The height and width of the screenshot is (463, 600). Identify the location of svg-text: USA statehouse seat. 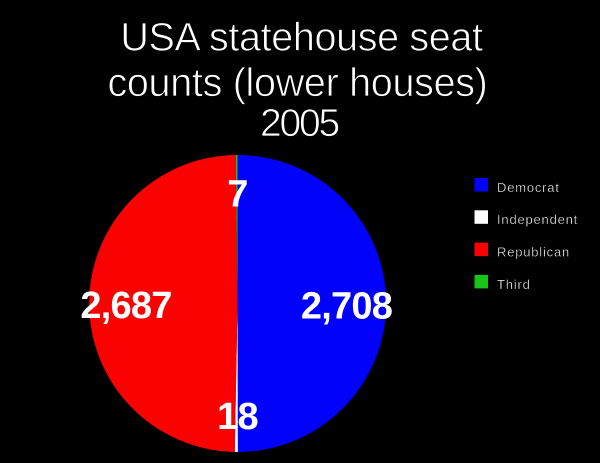
(301, 38).